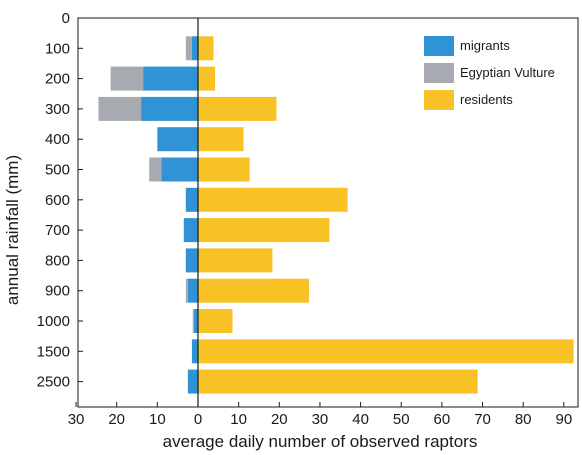  I want to click on x-tick-label-9: 60, so click(442, 419).